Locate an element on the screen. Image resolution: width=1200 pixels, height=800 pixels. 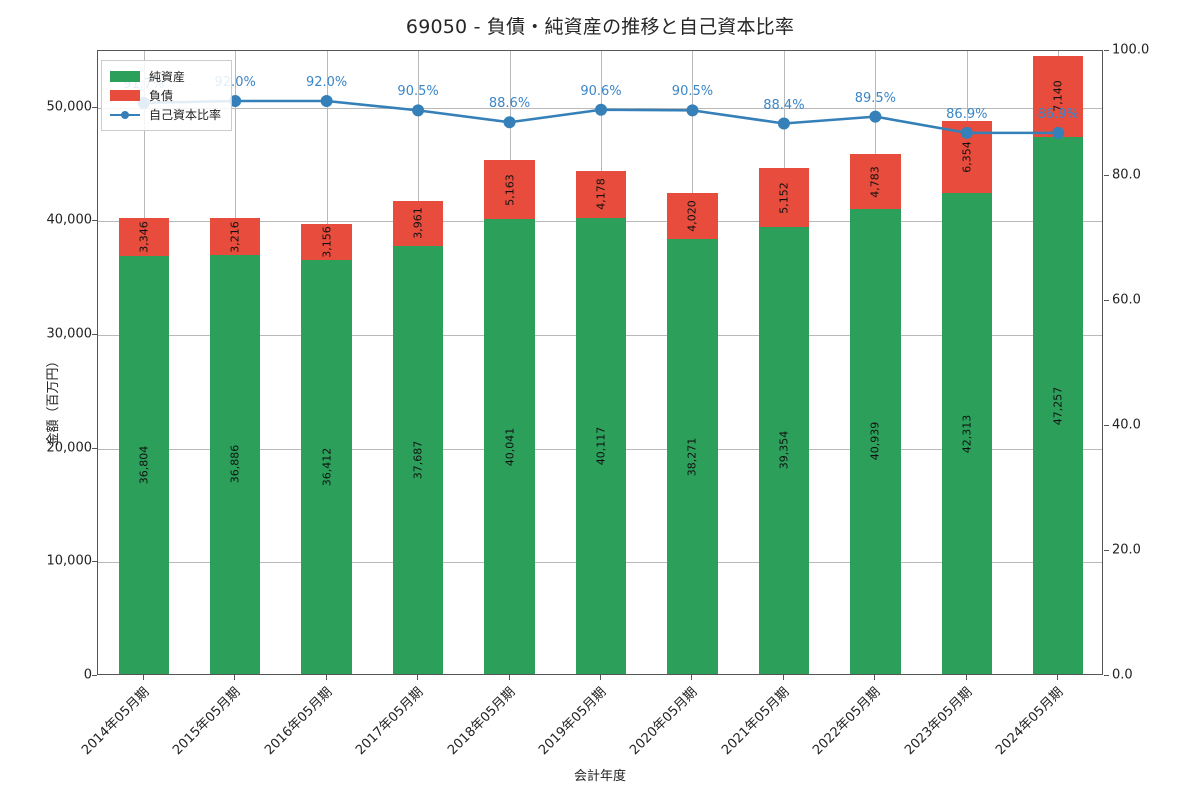
bar-segment-net-assets: 47,257 is located at coordinates (1058, 405).